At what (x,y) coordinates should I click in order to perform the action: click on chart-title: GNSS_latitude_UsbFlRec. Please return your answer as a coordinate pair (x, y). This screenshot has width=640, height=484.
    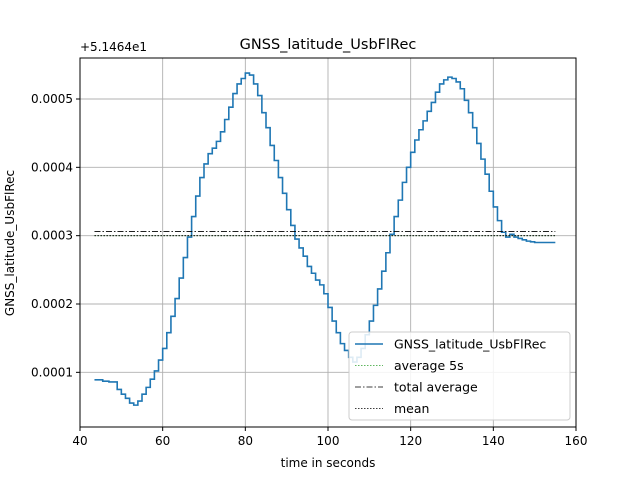
    Looking at the image, I should click on (328, 45).